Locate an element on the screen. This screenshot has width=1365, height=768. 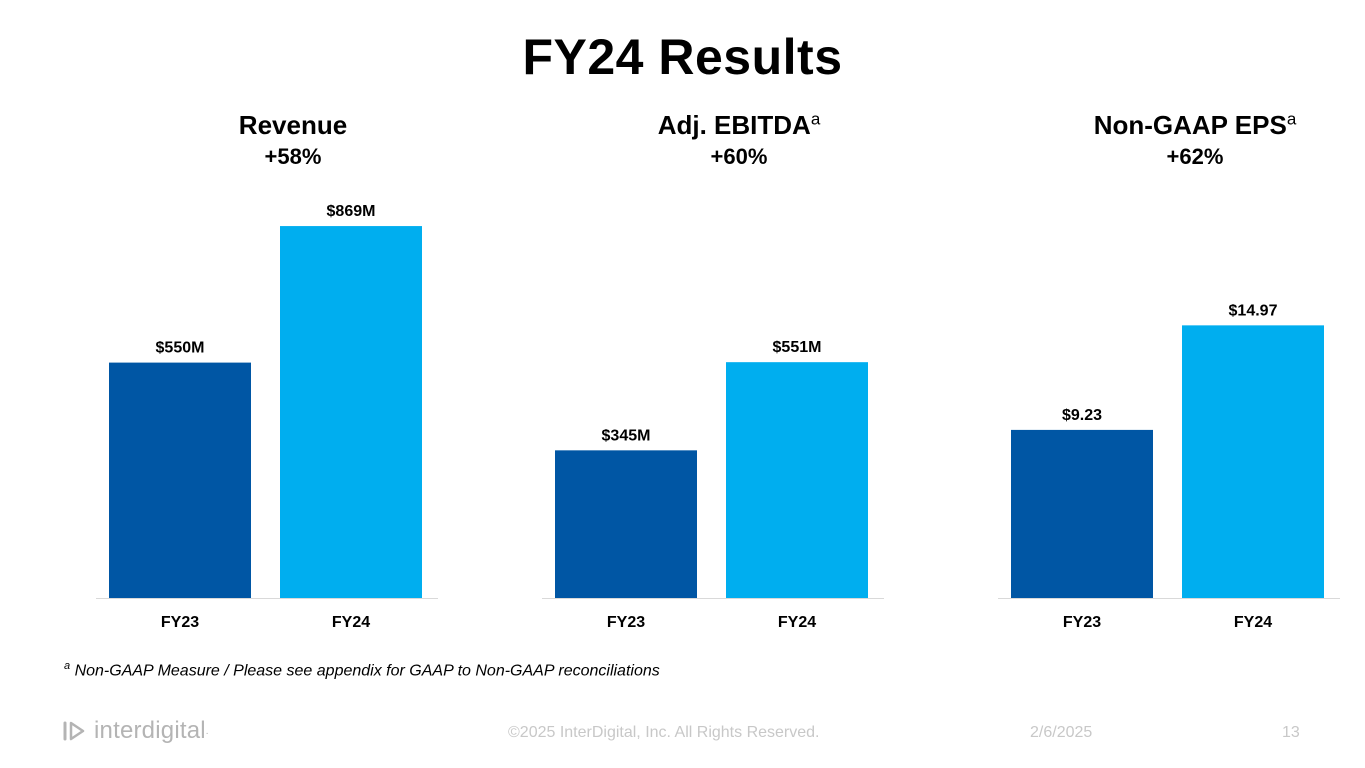
data-label: $345M is located at coordinates (626, 435).